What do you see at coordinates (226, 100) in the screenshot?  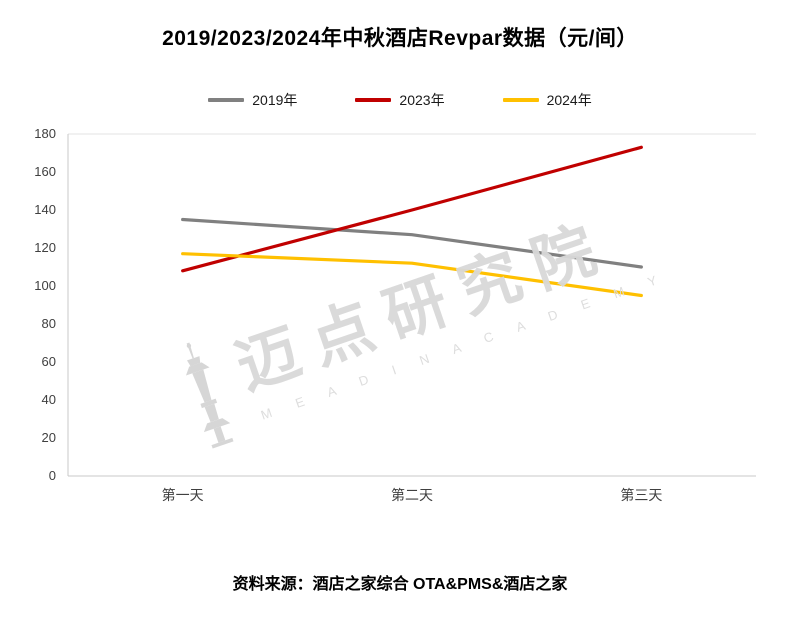 I see `legend-swatch-2019` at bounding box center [226, 100].